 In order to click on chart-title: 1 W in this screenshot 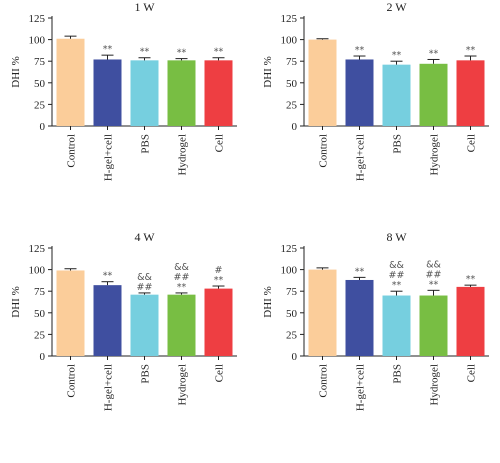, I will do `click(144, 7)`.